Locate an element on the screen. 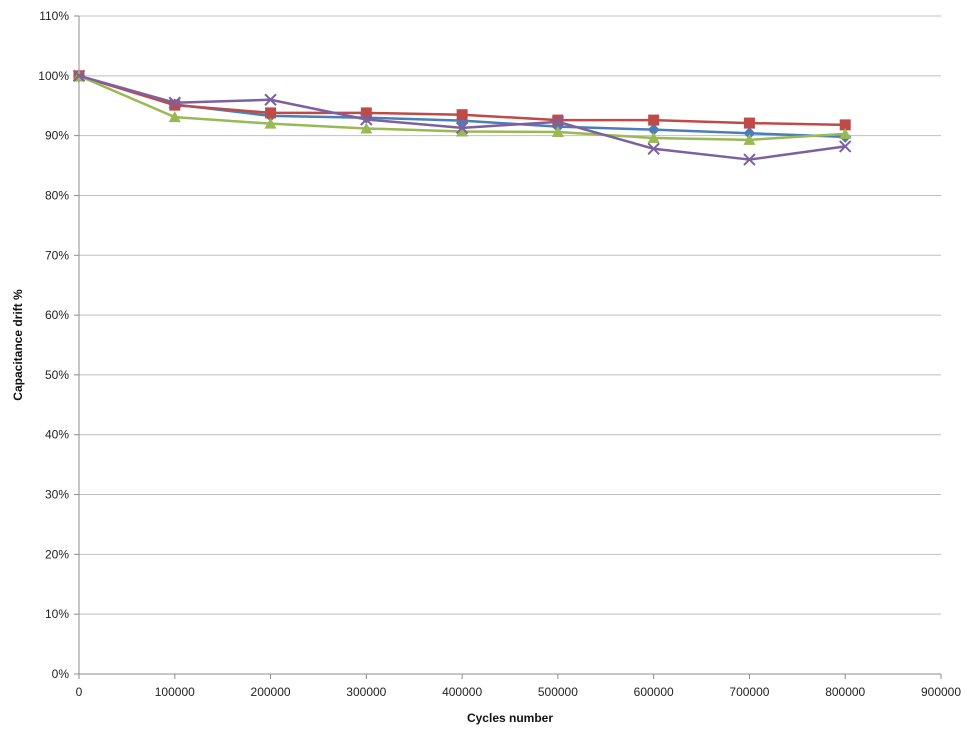 Image resolution: width=973 pixels, height=730 pixels. y-tick-label: 70% is located at coordinates (57, 255).